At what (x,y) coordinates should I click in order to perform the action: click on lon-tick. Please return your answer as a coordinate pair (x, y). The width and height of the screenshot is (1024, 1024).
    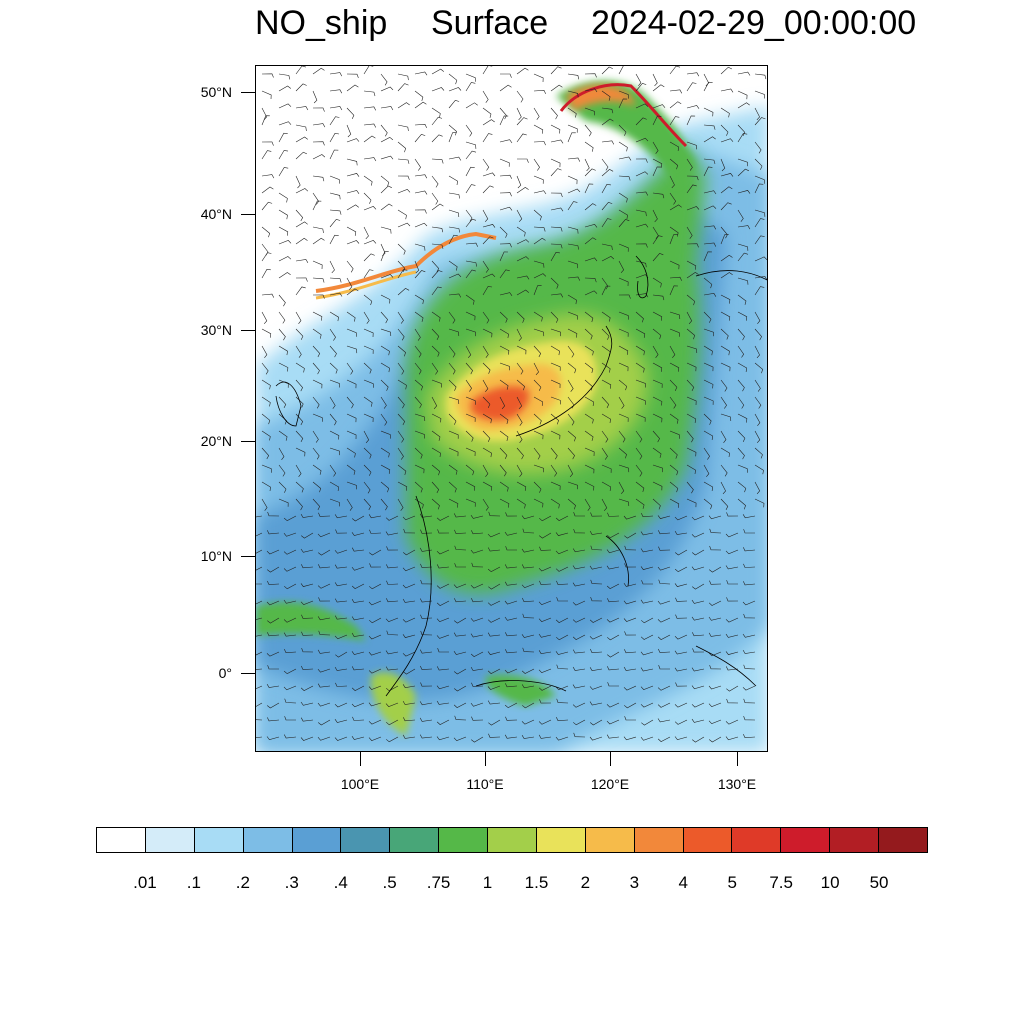
    Looking at the image, I should click on (485, 759).